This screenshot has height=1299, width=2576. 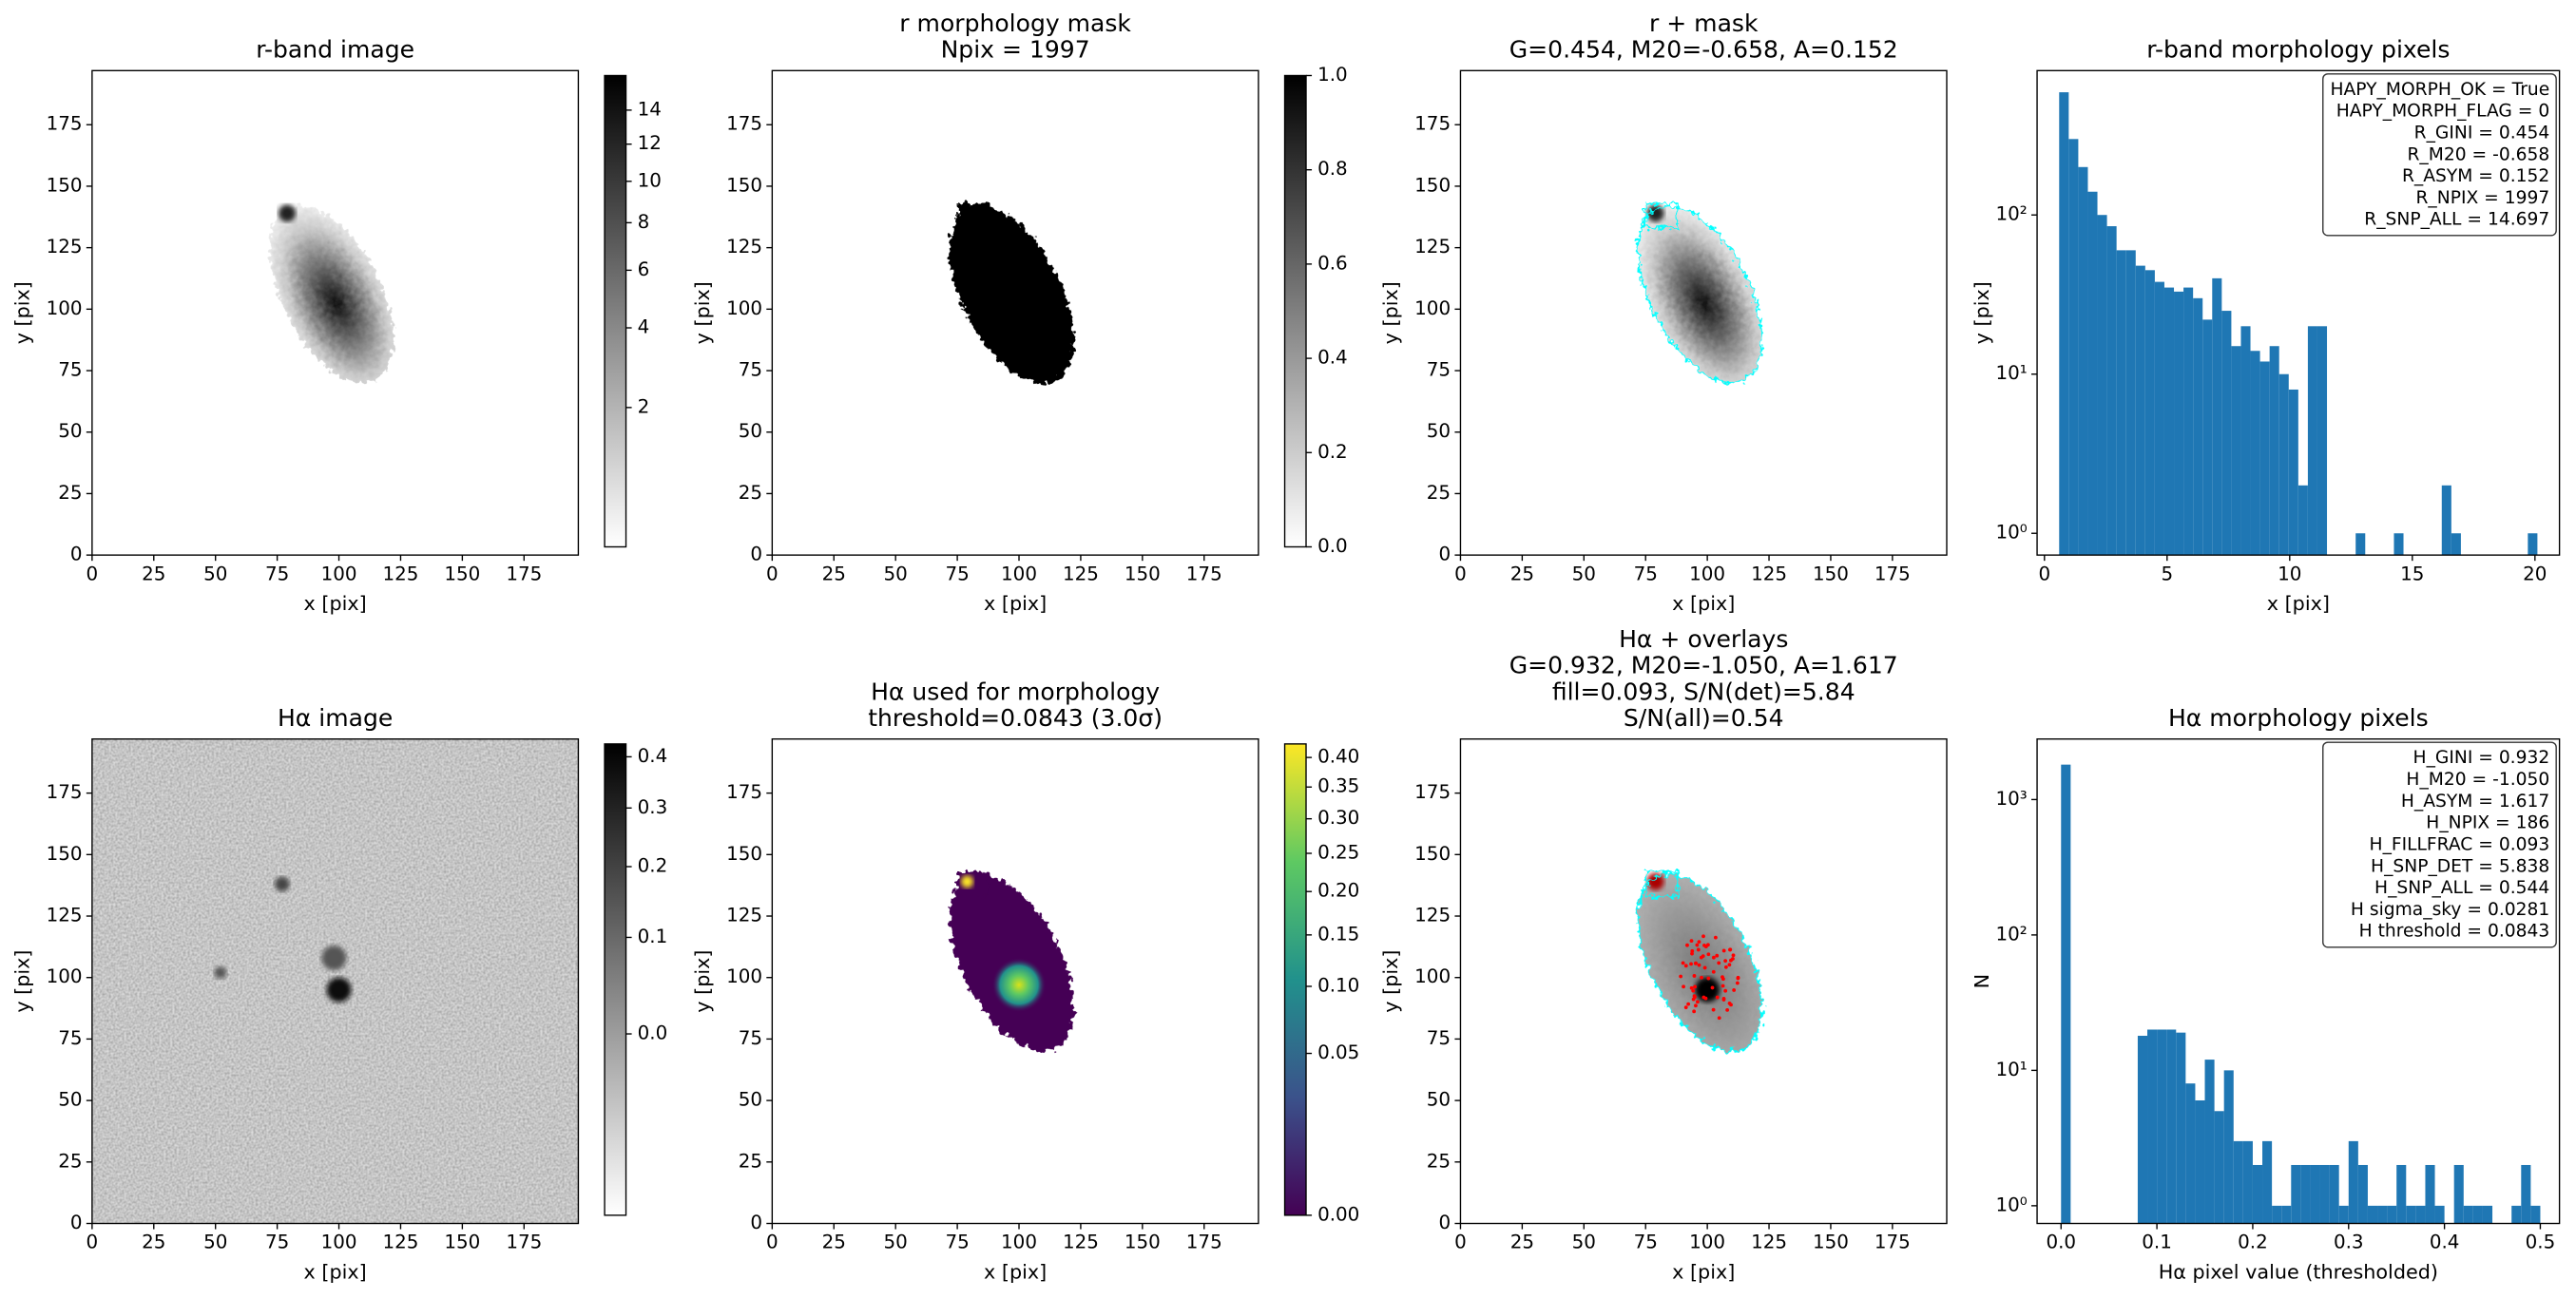 I want to click on y-tick-label: 100, so click(x=1432, y=976).